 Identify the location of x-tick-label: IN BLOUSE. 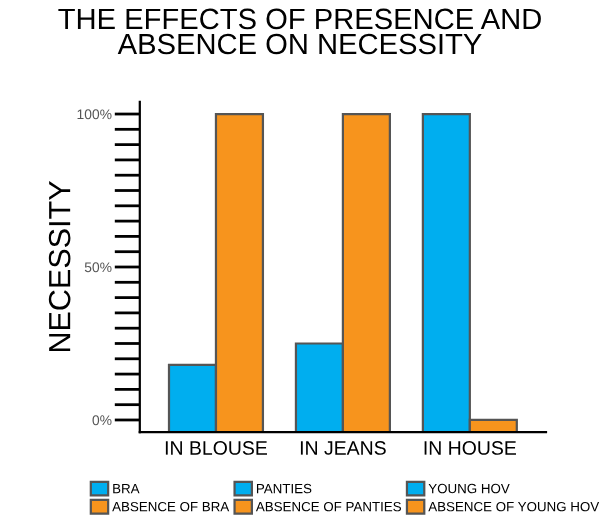
(216, 448).